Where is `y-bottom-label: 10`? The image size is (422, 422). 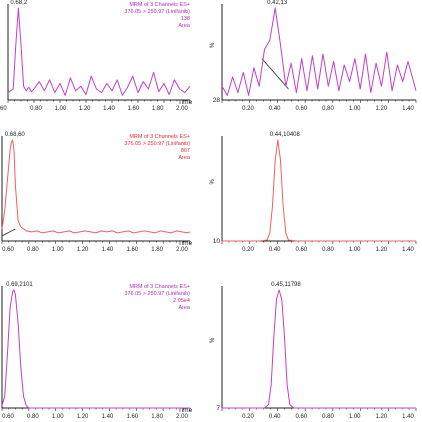 y-bottom-label: 10 is located at coordinates (217, 241).